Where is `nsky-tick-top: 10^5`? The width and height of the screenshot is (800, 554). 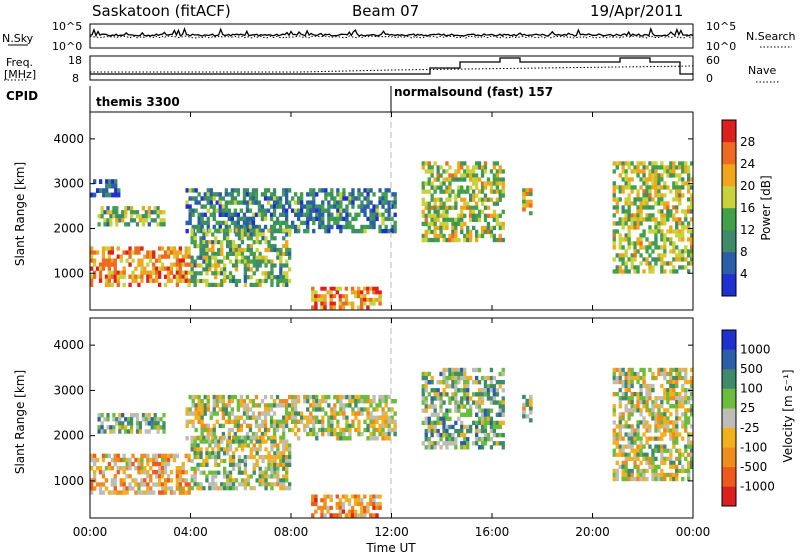
nsky-tick-top: 10^5 is located at coordinates (67, 26).